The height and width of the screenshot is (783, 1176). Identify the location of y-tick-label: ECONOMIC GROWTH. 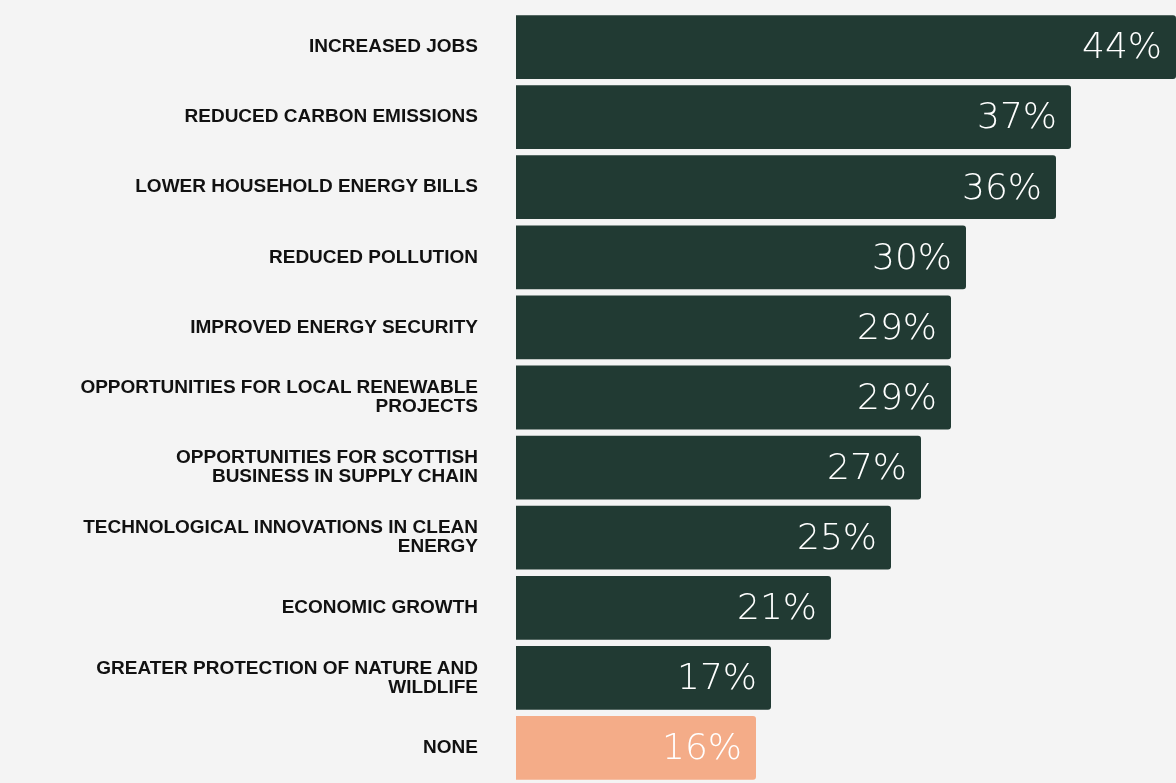
(379, 607).